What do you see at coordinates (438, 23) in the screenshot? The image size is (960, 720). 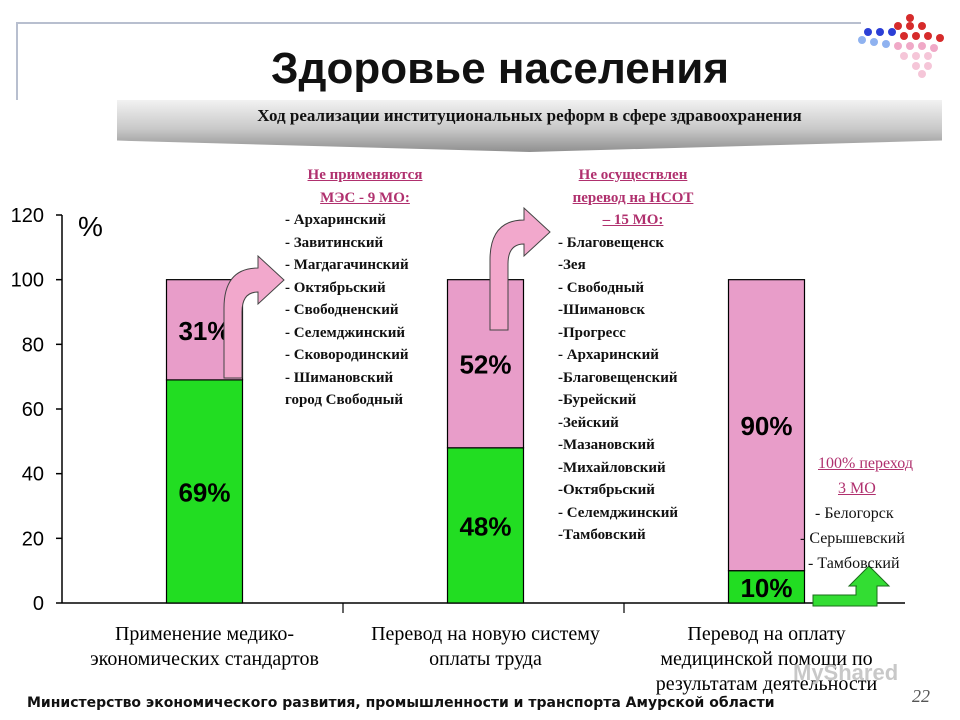 I see `title-rule-horizontal` at bounding box center [438, 23].